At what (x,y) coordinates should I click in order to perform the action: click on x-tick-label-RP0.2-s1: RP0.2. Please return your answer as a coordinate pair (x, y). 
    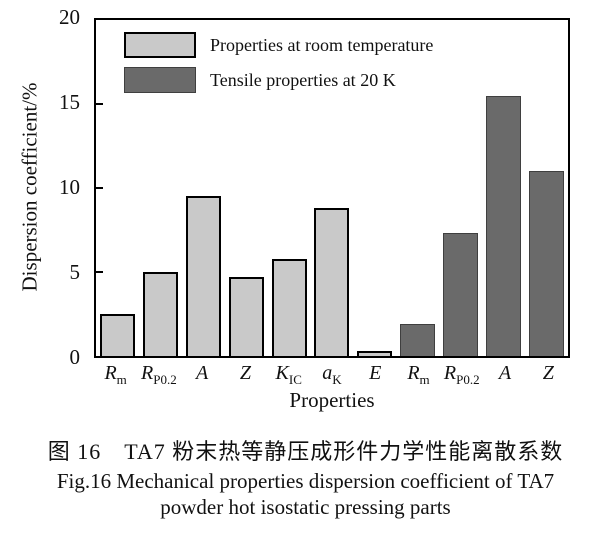
    Looking at the image, I should click on (461, 374).